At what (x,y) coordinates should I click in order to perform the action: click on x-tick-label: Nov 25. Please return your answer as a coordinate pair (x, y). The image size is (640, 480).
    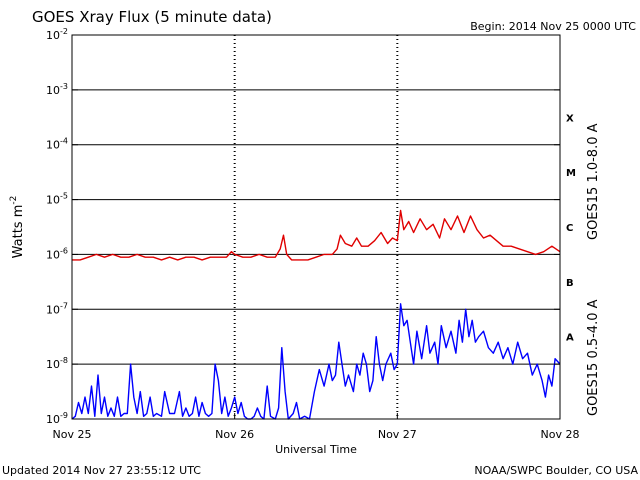
    Looking at the image, I should click on (72, 434).